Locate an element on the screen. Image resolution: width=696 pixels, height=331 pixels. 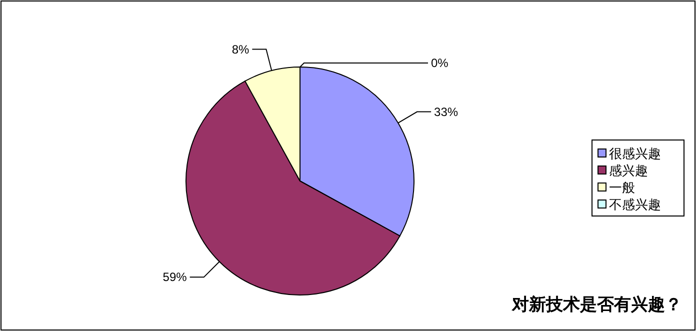
data-label: 59% is located at coordinates (175, 277).